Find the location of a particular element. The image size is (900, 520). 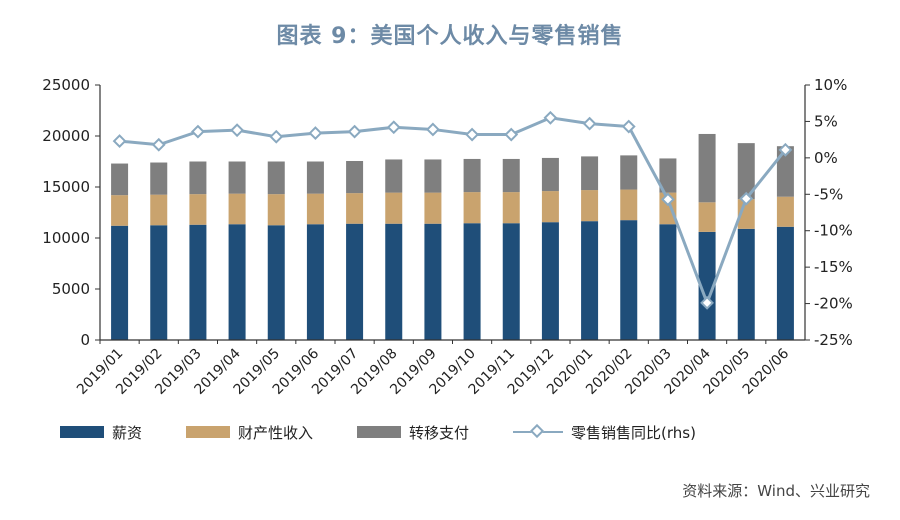

legend-item-transfer: 转移支付 is located at coordinates (413, 432).